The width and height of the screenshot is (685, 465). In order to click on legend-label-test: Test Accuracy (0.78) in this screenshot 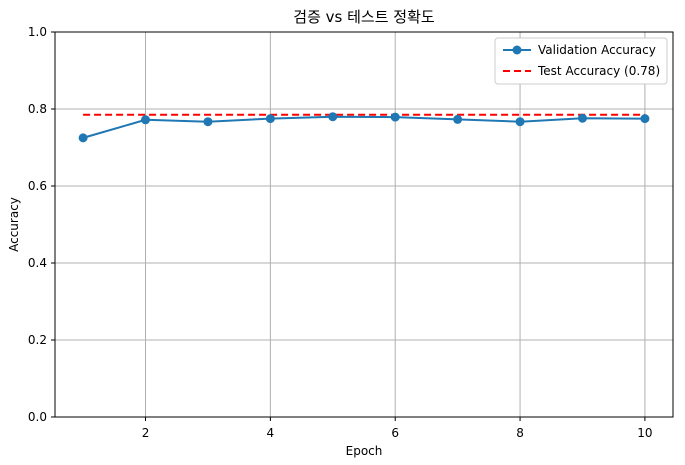, I will do `click(598, 71)`.